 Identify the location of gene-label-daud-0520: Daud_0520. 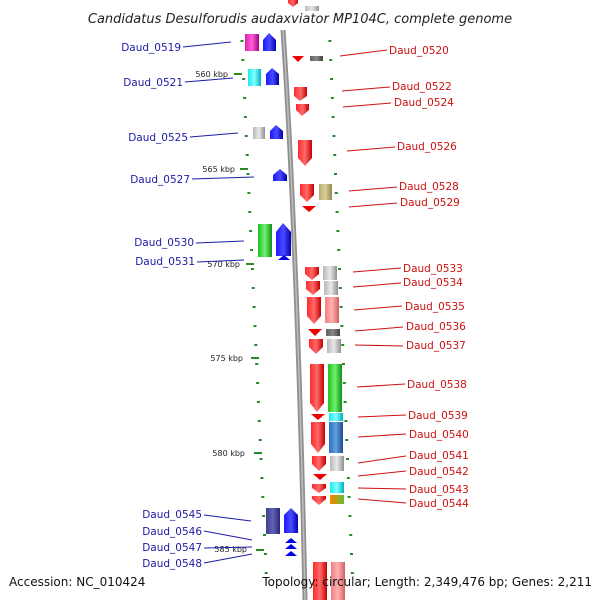
(419, 51).